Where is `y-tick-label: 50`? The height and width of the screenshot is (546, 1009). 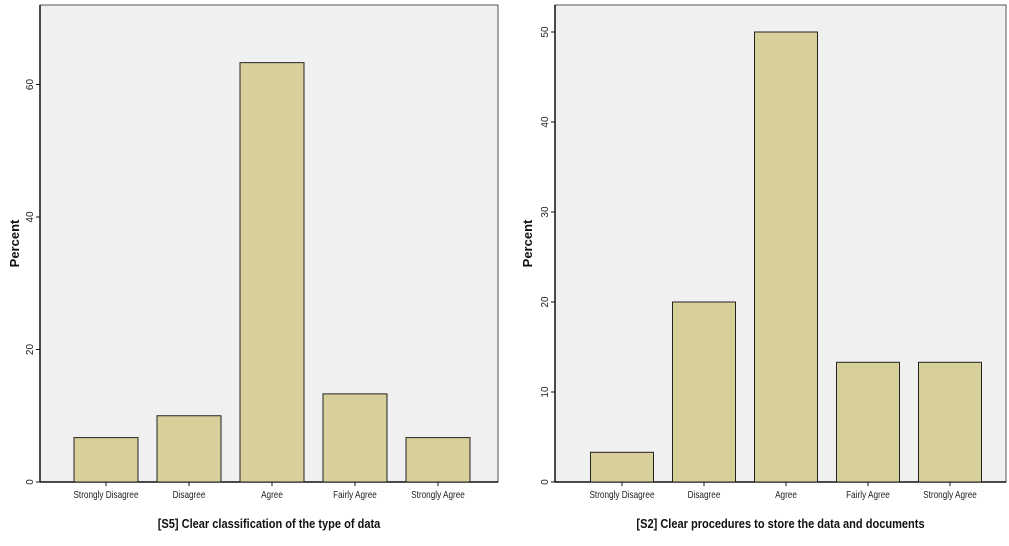 y-tick-label: 50 is located at coordinates (545, 32).